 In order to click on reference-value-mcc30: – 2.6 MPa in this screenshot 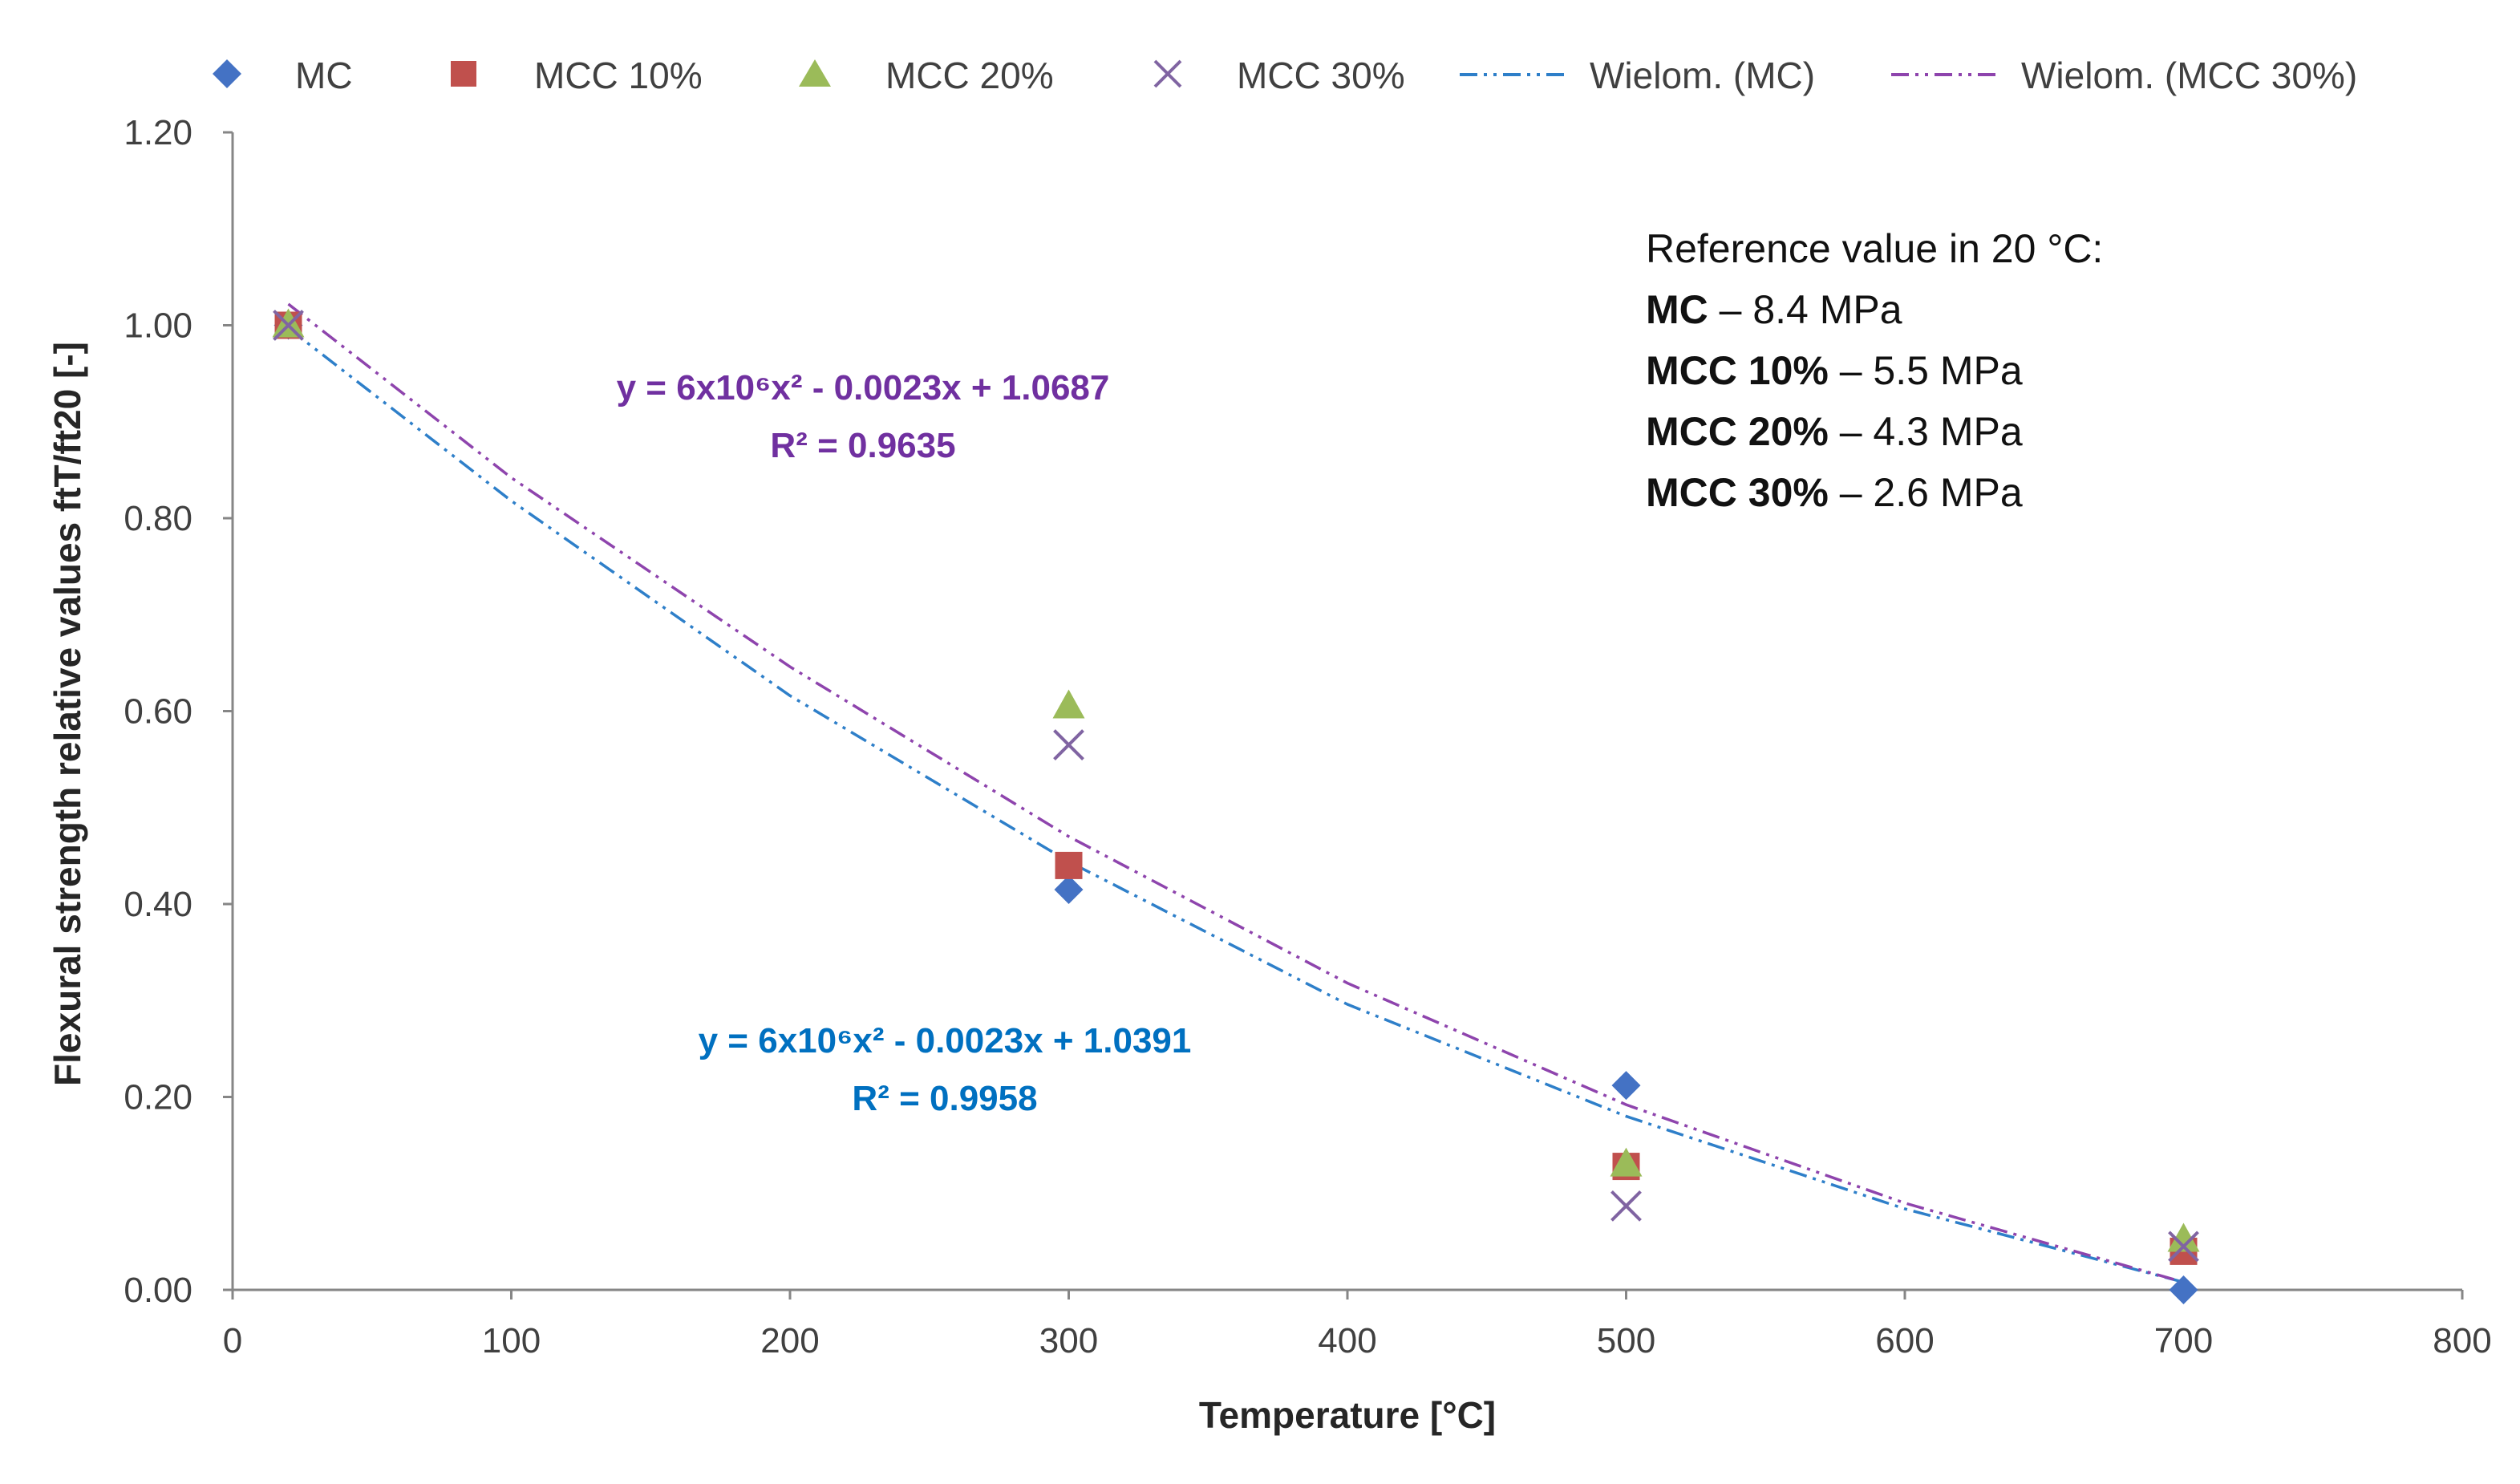, I will do `click(1926, 493)`.